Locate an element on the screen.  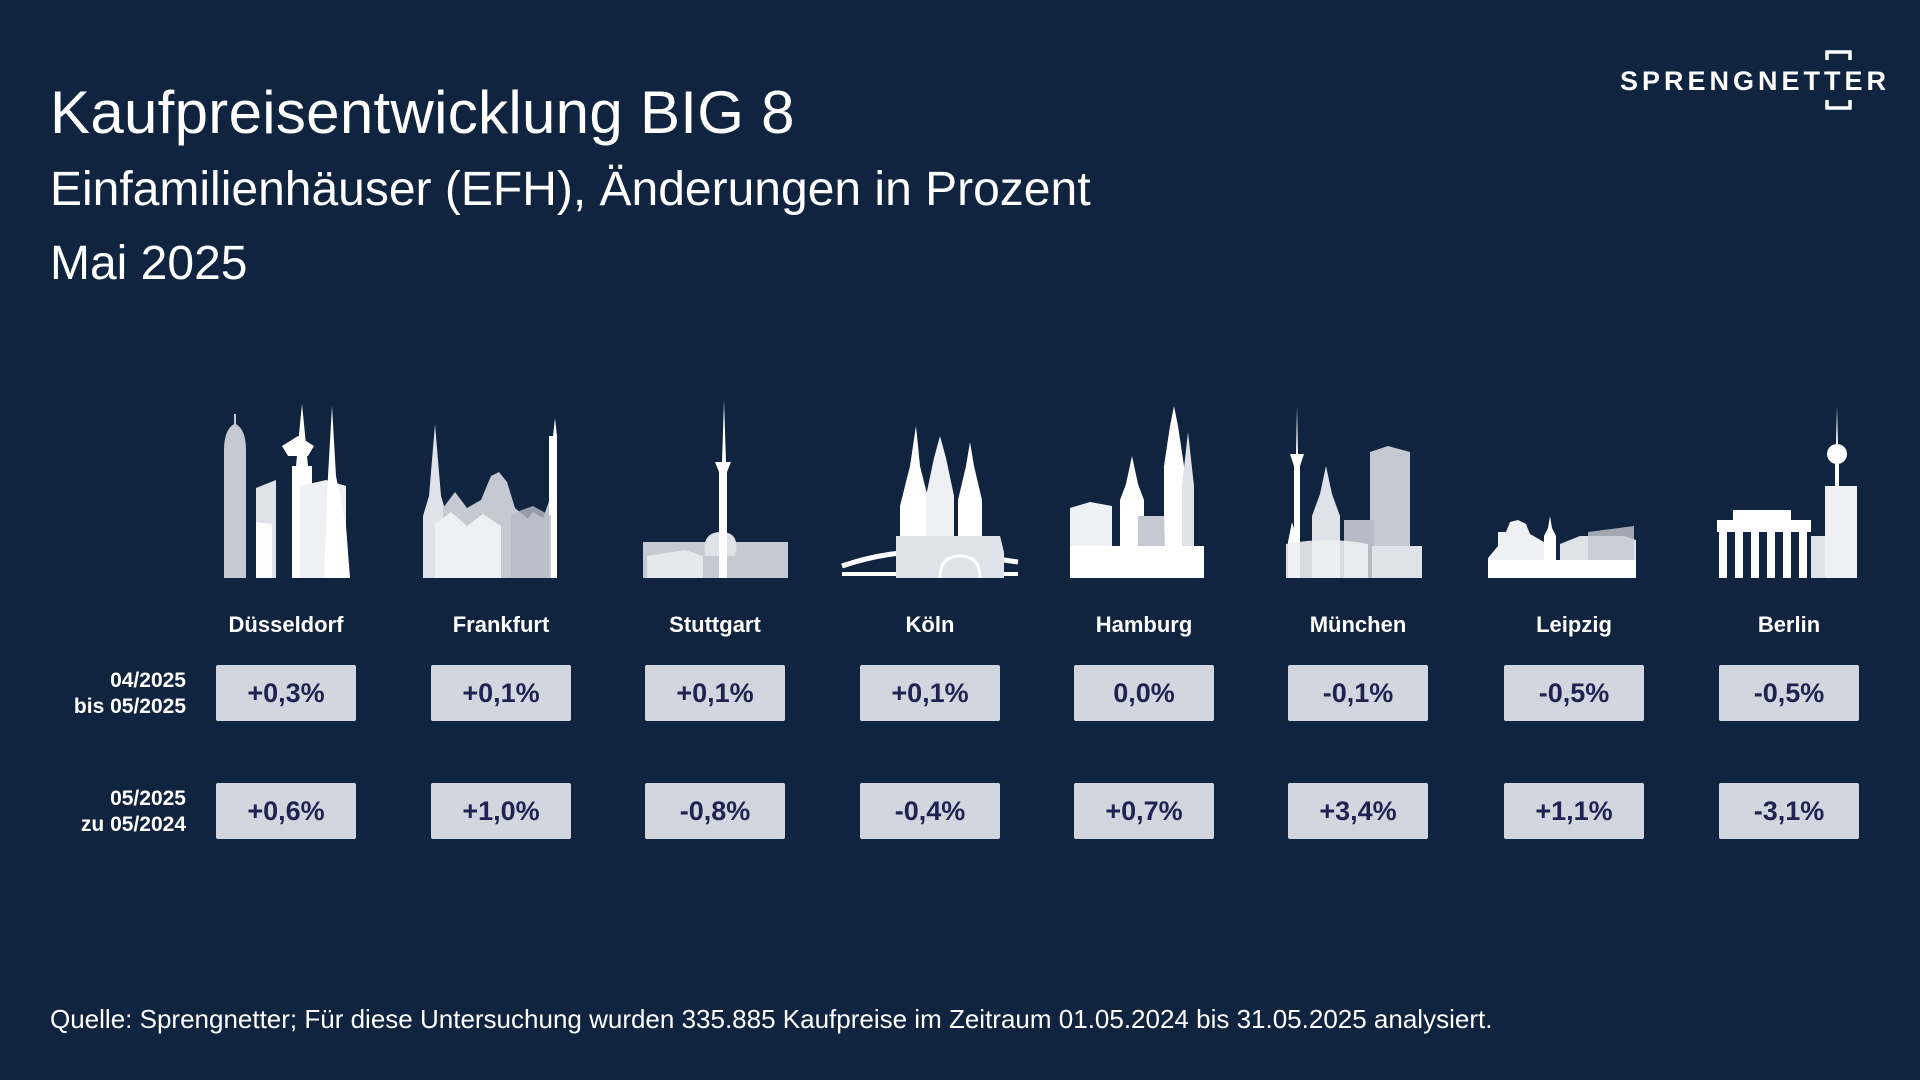
row-label-line: zu 05/2024 is located at coordinates (133, 824).